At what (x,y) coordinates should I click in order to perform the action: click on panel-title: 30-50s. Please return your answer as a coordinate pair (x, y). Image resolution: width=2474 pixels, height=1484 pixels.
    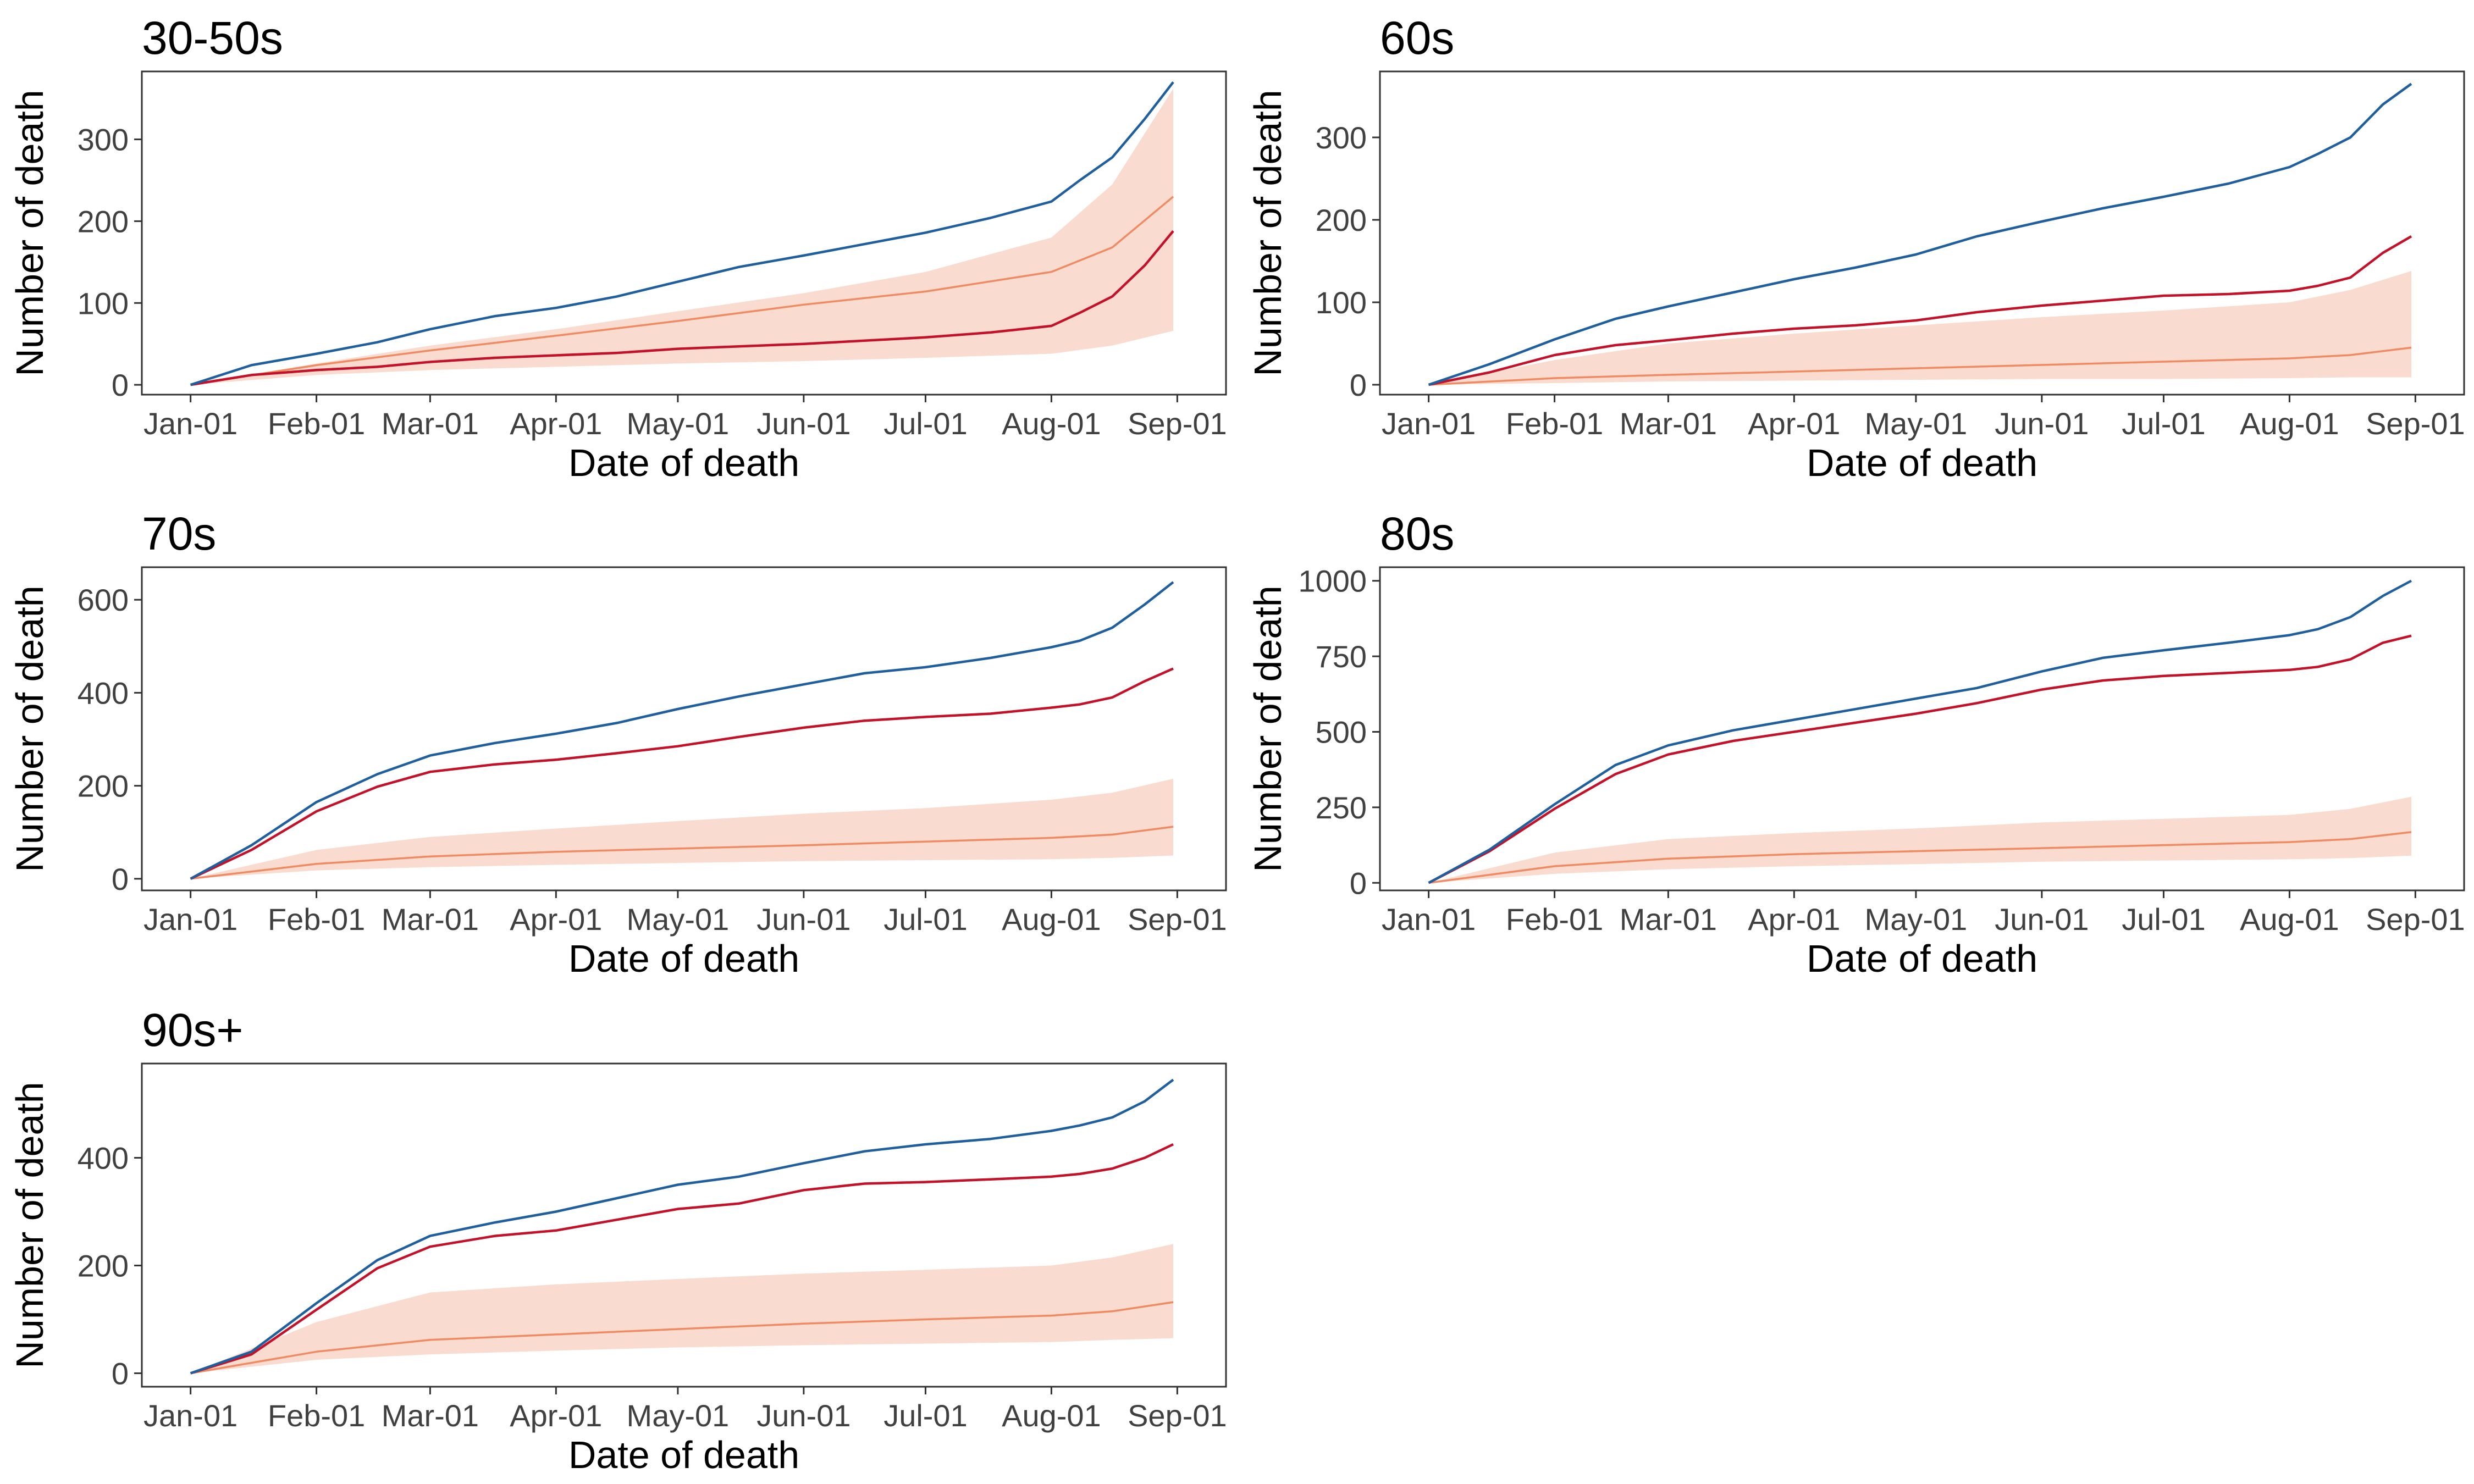
    Looking at the image, I should click on (212, 38).